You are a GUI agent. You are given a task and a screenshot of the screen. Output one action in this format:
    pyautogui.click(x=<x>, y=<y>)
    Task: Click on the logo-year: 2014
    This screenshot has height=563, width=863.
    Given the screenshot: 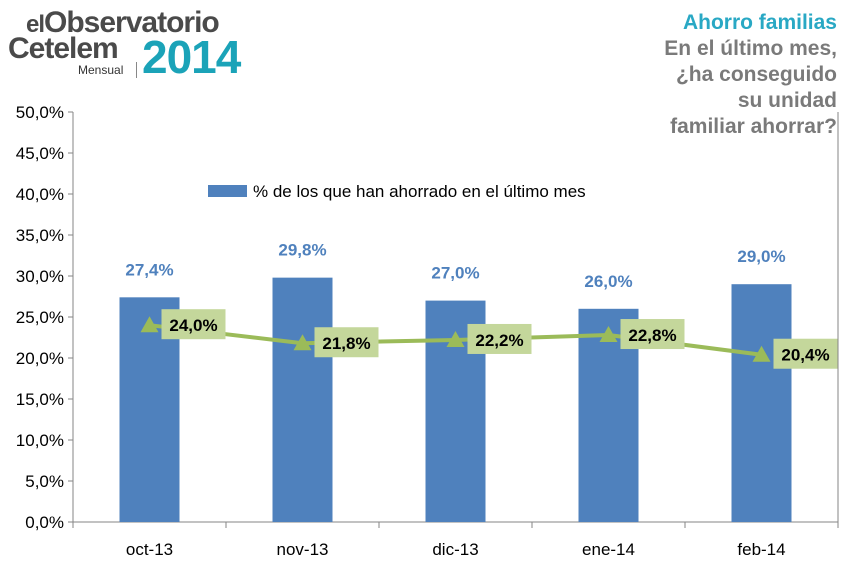 What is the action you would take?
    pyautogui.click(x=191, y=57)
    